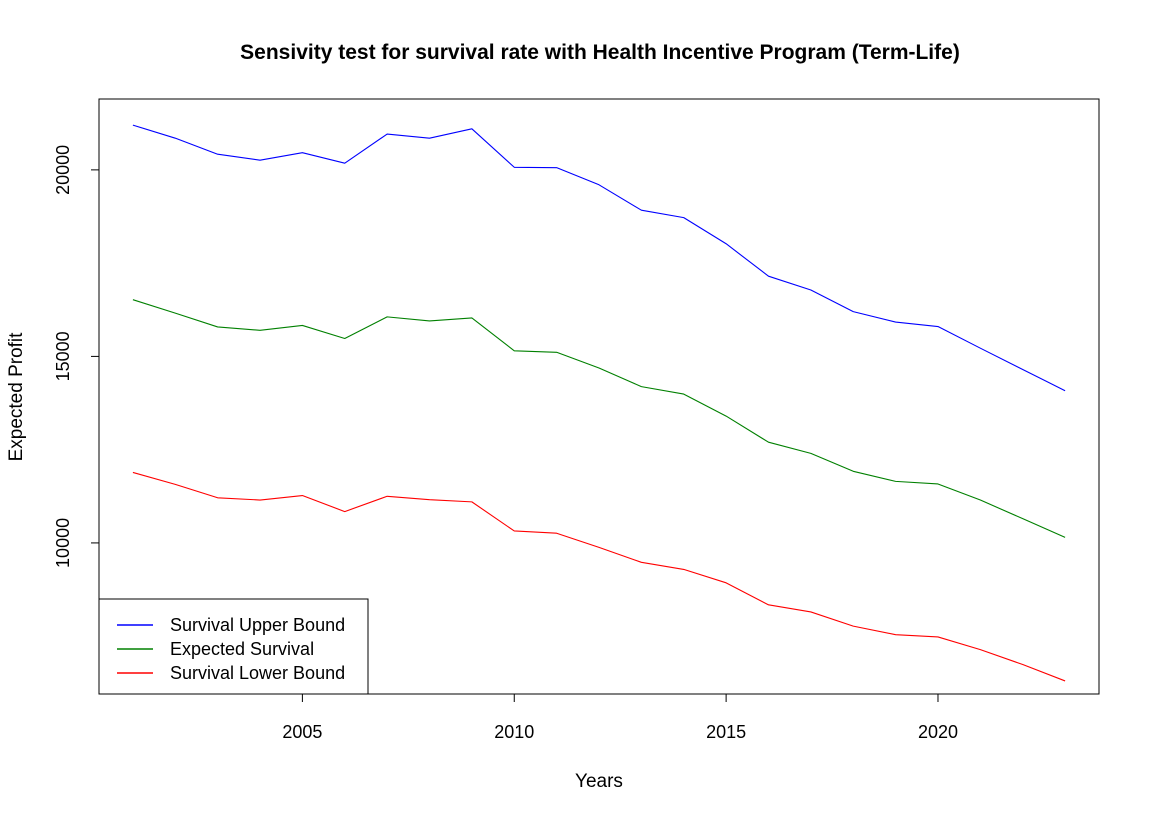  Describe the element at coordinates (620, 718) in the screenshot. I see `x-axis: 2005 2010 2015 2020` at that location.